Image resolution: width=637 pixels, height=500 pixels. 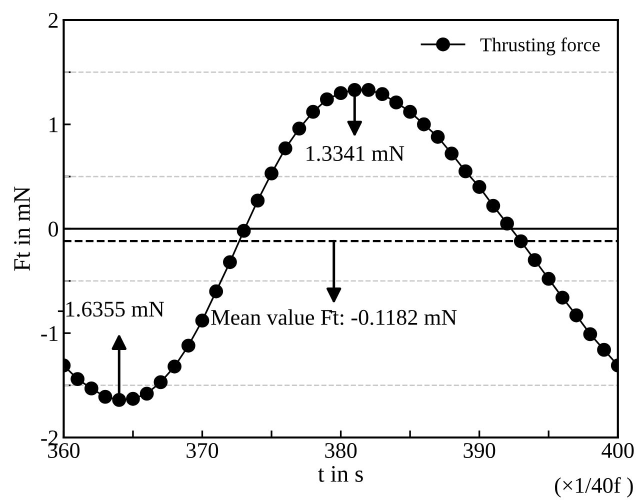 What do you see at coordinates (53, 229) in the screenshot?
I see `y-tick-label: 0` at bounding box center [53, 229].